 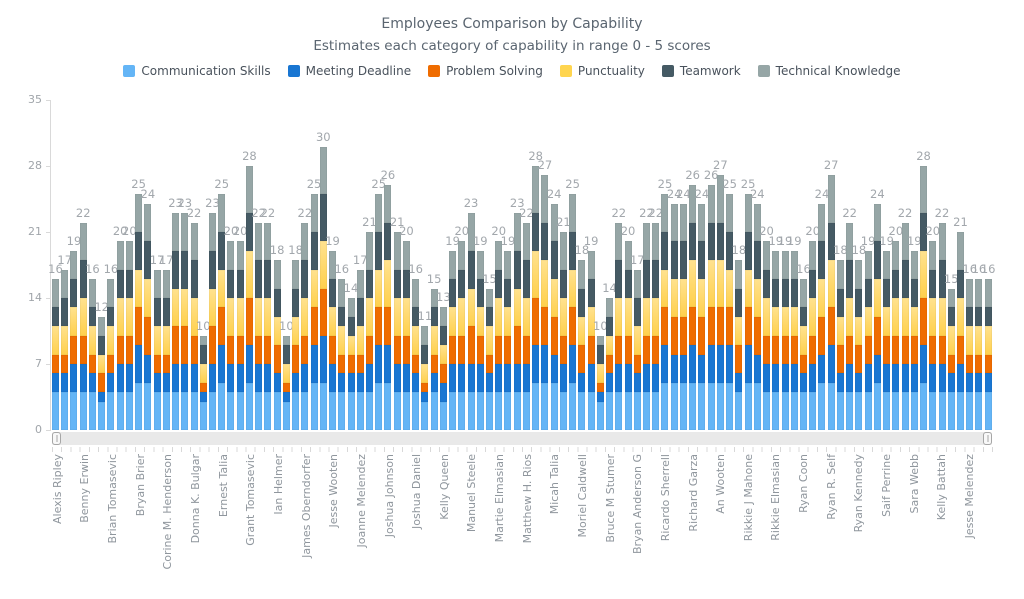 I want to click on bar-53: 27, so click(x=545, y=294).